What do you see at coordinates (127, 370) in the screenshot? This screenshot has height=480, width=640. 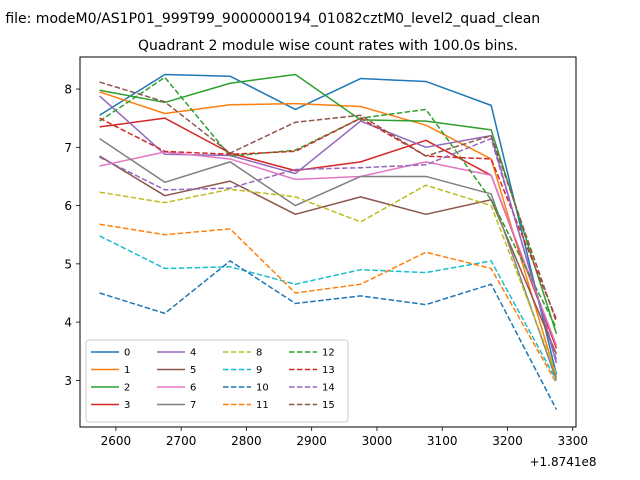 I see `legend-label: 1` at bounding box center [127, 370].